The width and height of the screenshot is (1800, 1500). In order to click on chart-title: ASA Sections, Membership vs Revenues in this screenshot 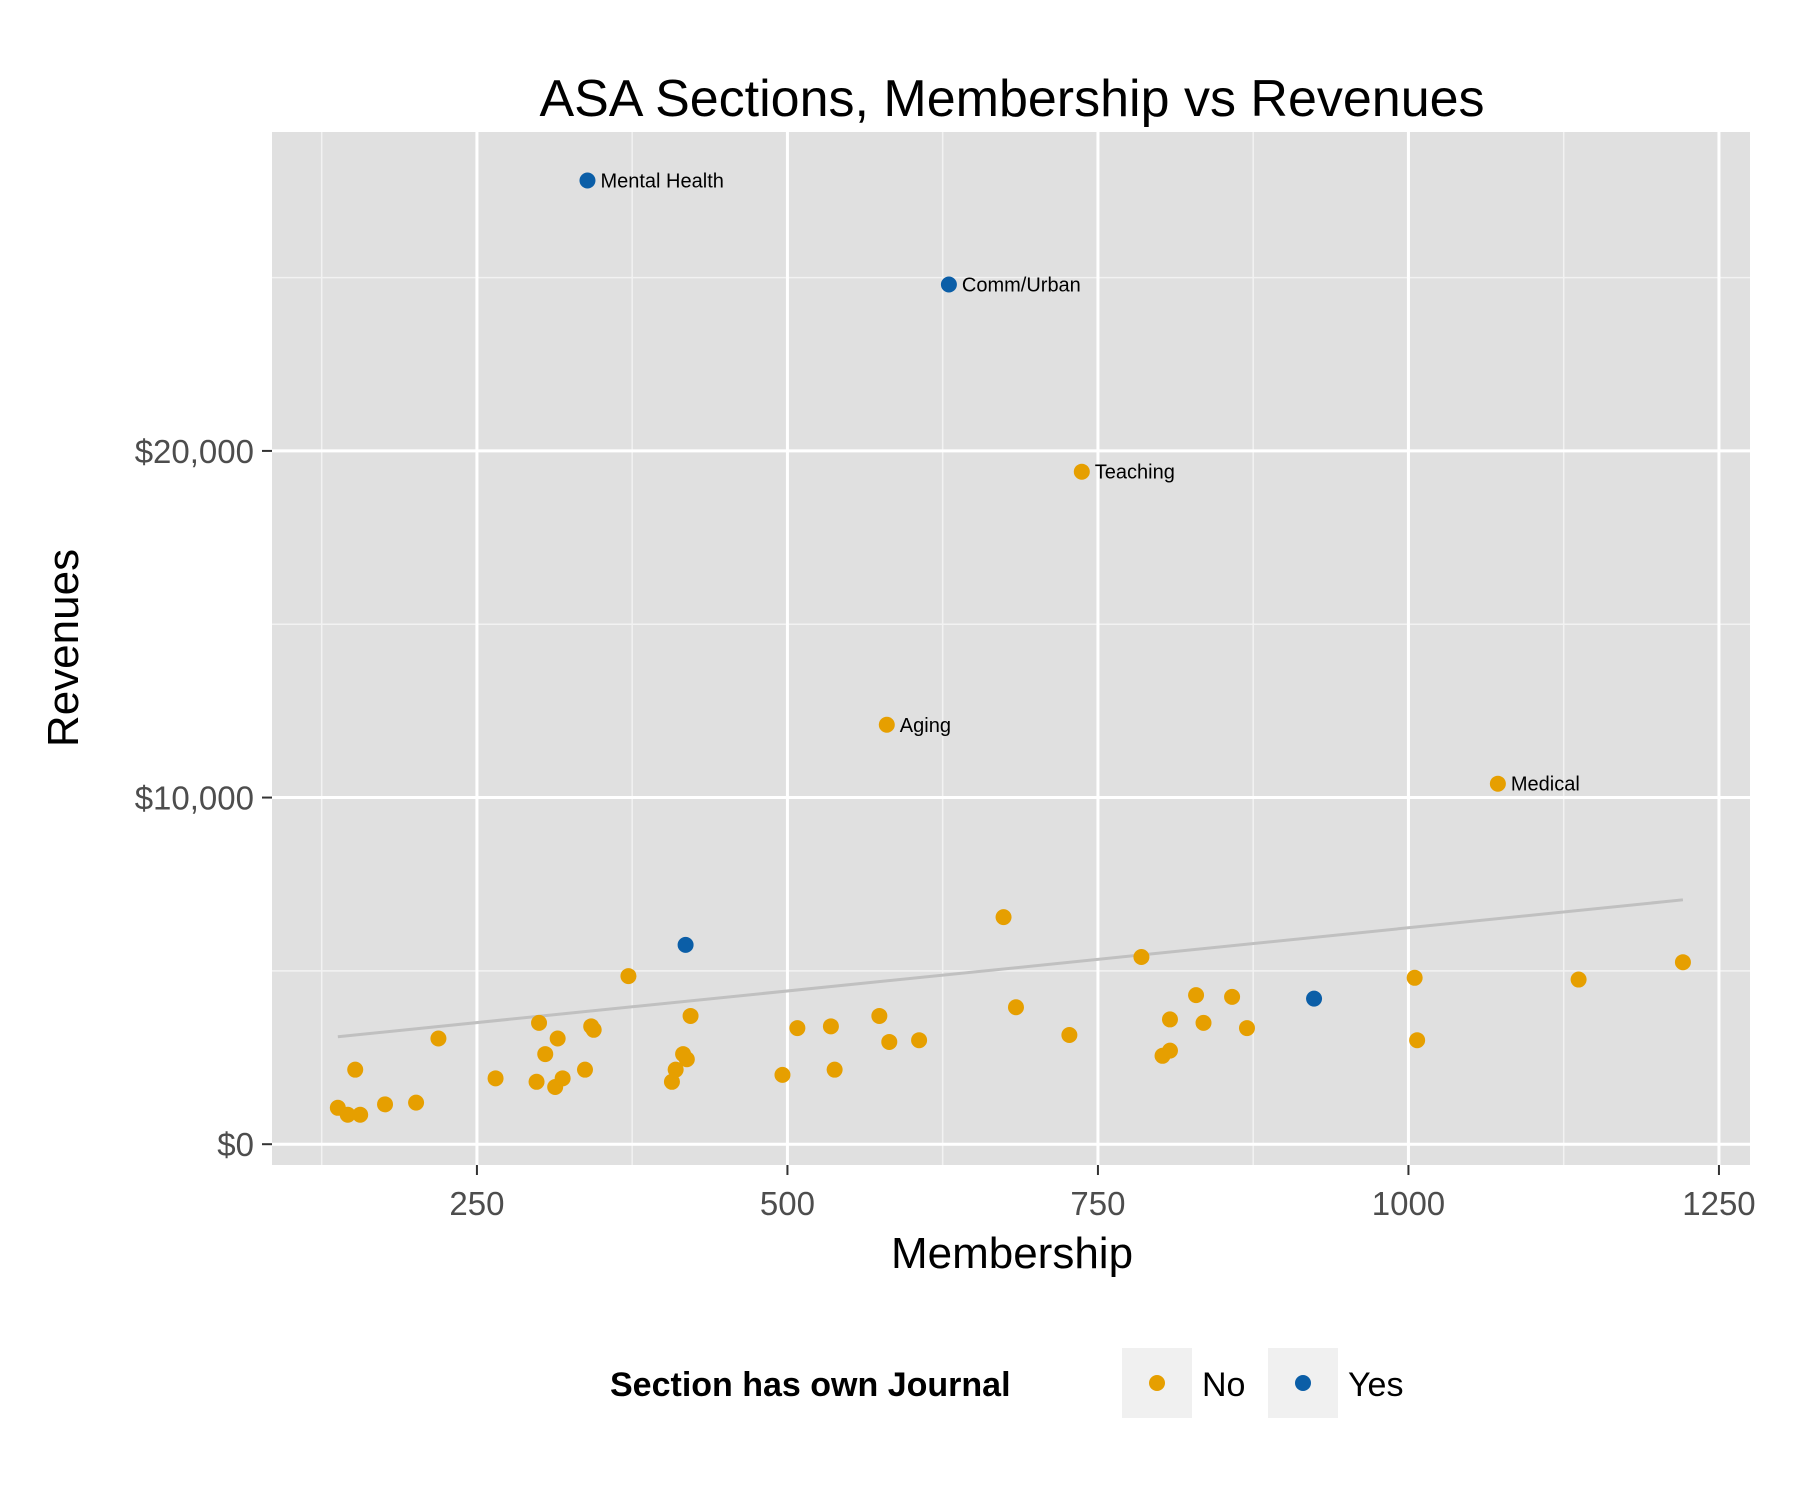, I will do `click(1011, 99)`.